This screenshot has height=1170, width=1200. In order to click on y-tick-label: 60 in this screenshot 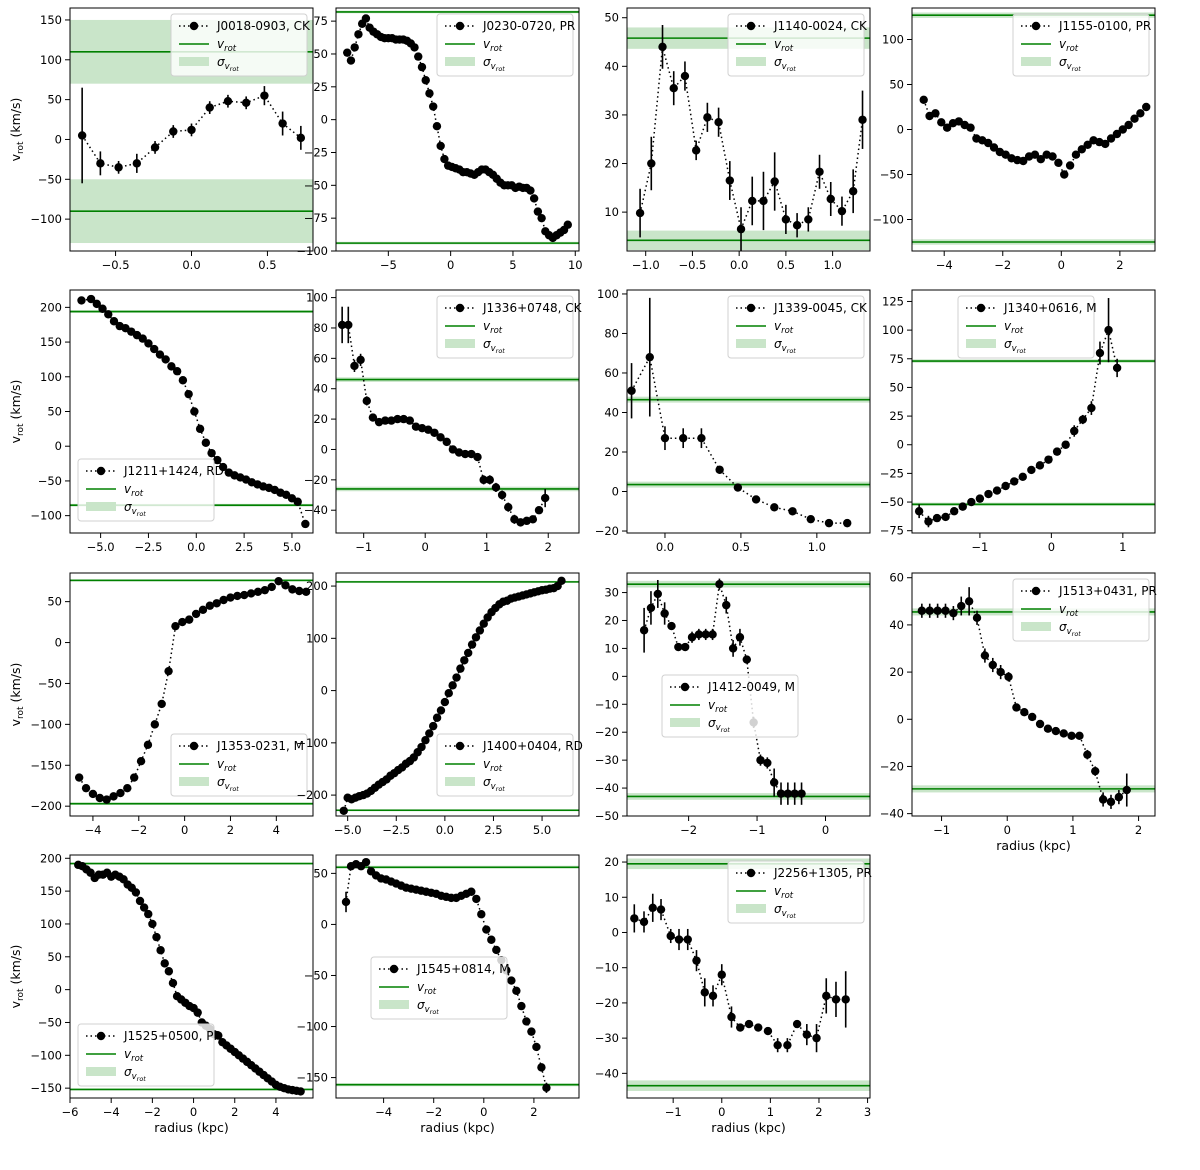, I will do `click(896, 578)`.